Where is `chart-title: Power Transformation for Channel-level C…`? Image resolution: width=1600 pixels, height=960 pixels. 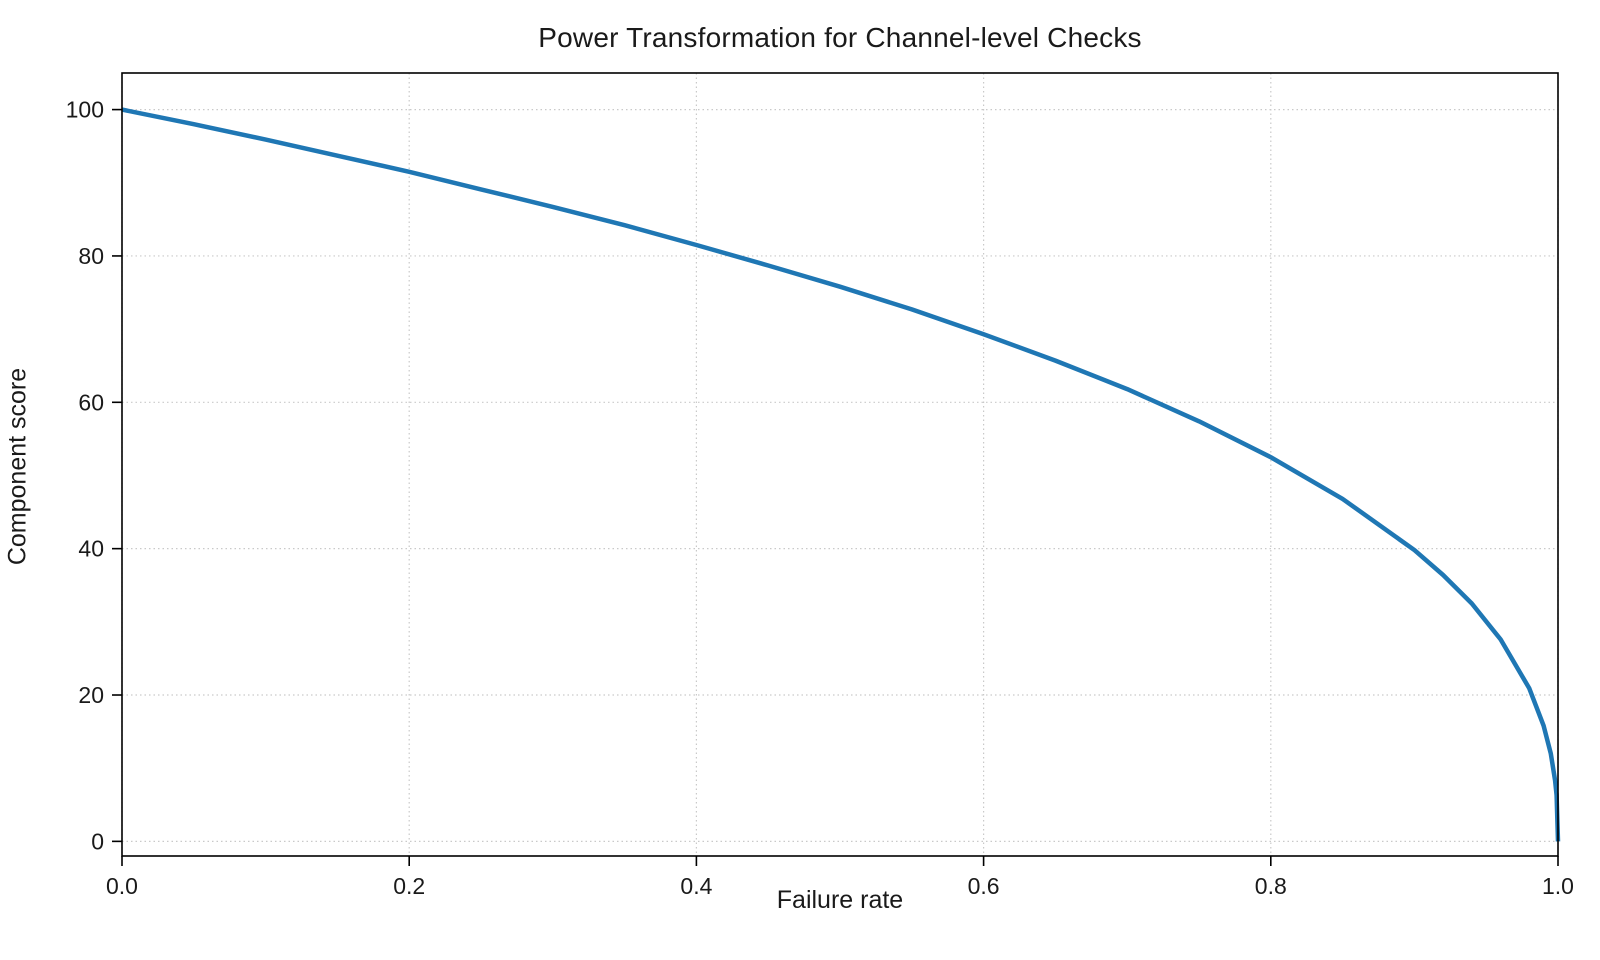
chart-title: Power Transformation for Channel-level C… is located at coordinates (840, 37).